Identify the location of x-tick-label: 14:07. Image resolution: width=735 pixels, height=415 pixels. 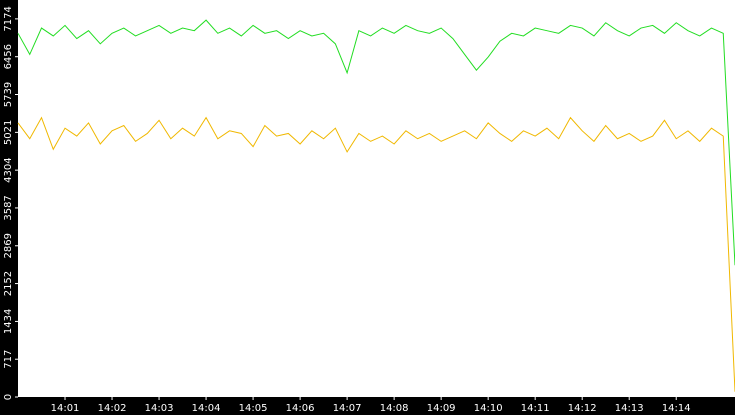
(347, 408).